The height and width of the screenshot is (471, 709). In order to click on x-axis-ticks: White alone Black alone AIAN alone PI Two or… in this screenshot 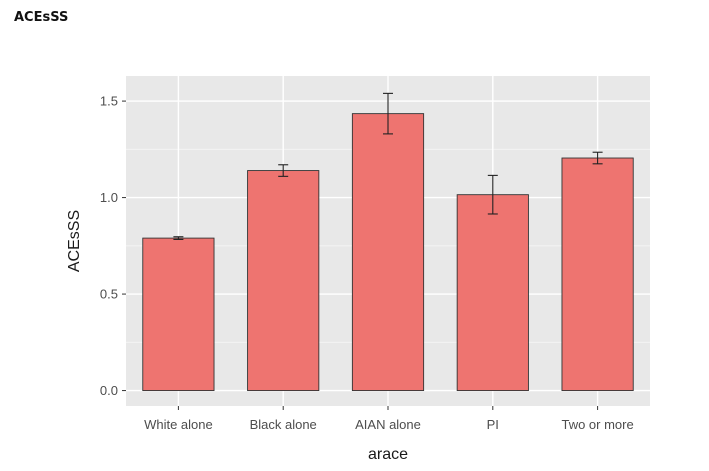, I will do `click(389, 419)`.